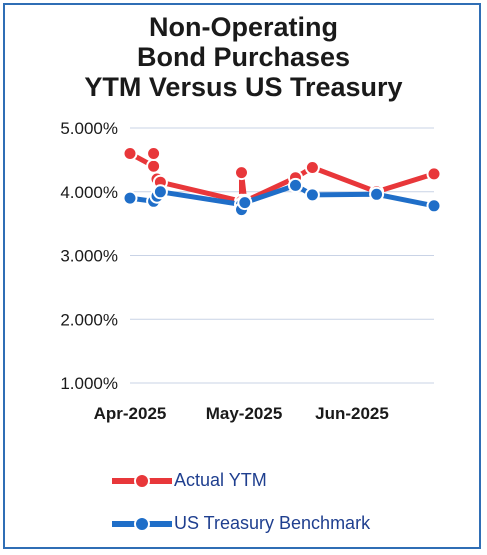 The image size is (487, 555). I want to click on x-tick-label: Jun-2025, so click(352, 413).